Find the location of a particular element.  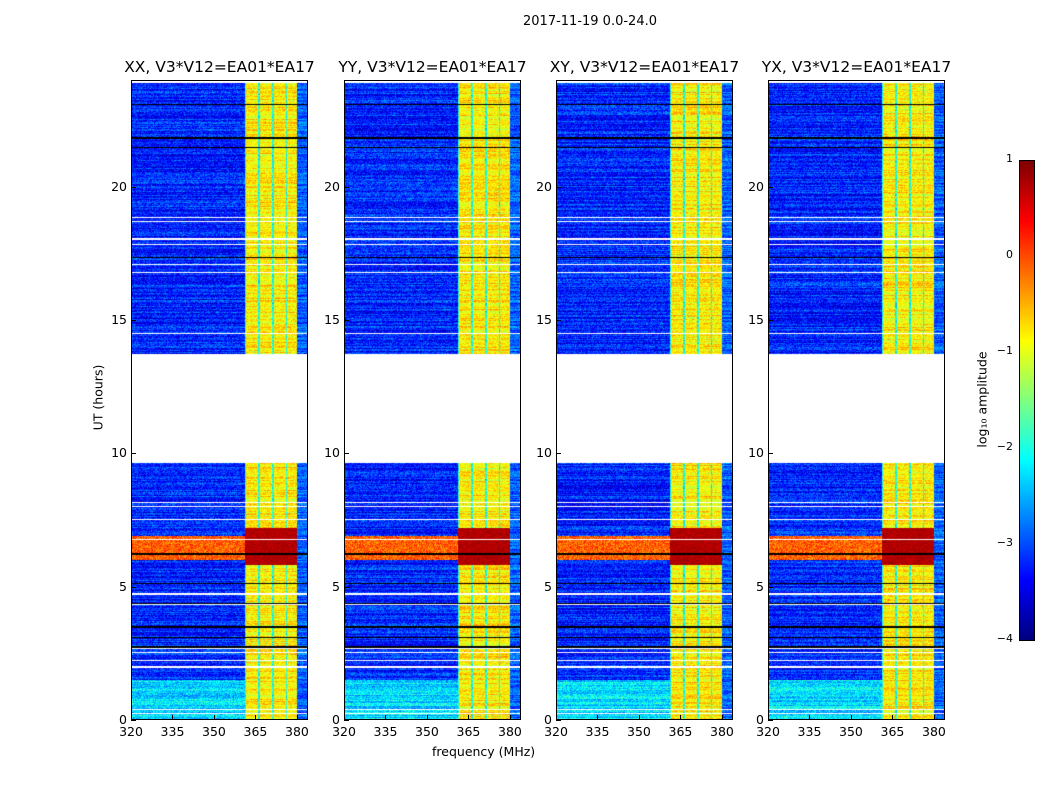

colorbar-tick-label: 1 is located at coordinates (1009, 158).